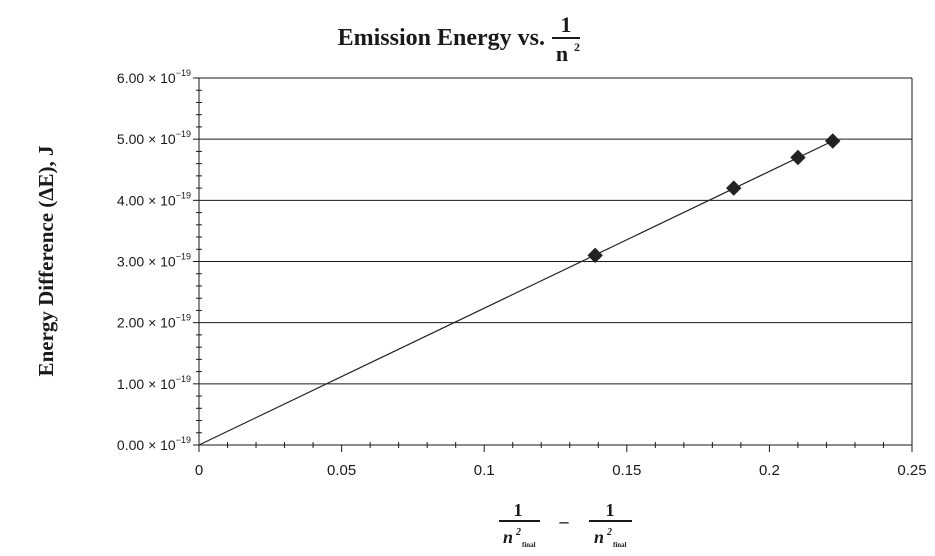 The width and height of the screenshot is (935, 556). Describe the element at coordinates (199, 470) in the screenshot. I see `x-tick-label: 0` at that location.